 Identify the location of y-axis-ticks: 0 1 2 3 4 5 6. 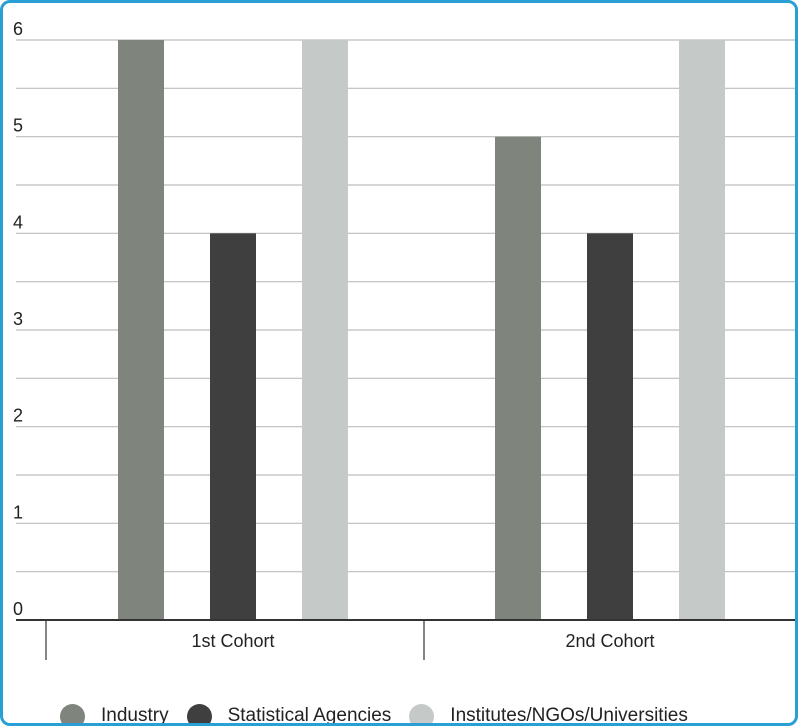
(18, 319).